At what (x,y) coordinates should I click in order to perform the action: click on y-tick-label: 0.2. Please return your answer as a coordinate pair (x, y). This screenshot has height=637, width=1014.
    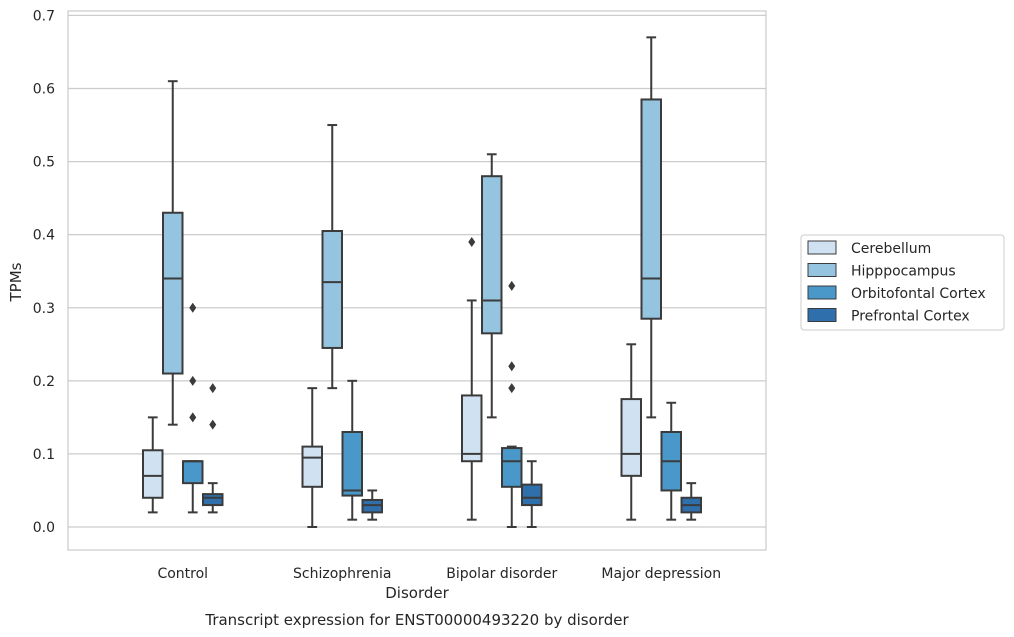
    Looking at the image, I should click on (44, 382).